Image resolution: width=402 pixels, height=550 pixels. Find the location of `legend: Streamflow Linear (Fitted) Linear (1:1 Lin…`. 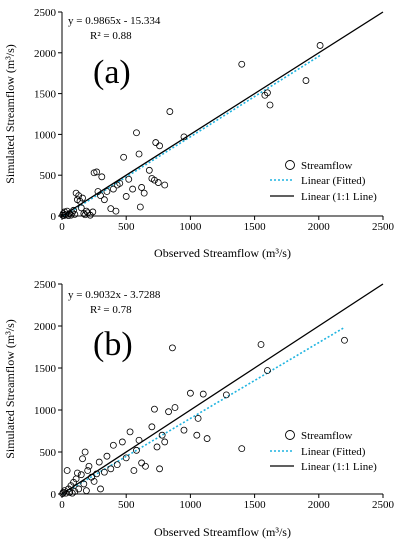

legend: Streamflow Linear (Fitted) Linear (1:1 Lin… is located at coordinates (323, 451).